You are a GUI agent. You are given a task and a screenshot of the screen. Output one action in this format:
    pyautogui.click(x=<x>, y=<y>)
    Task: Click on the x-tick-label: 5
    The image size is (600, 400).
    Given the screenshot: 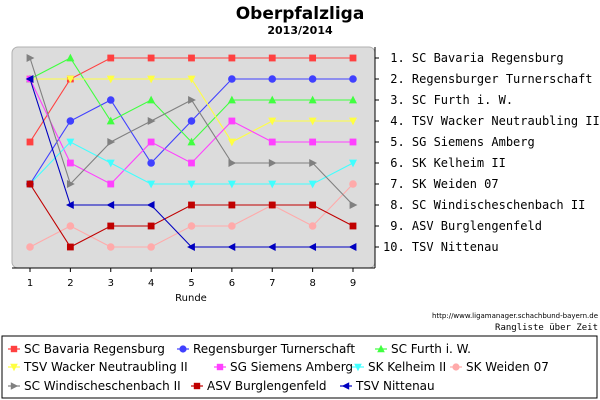 What is the action you would take?
    pyautogui.click(x=191, y=283)
    